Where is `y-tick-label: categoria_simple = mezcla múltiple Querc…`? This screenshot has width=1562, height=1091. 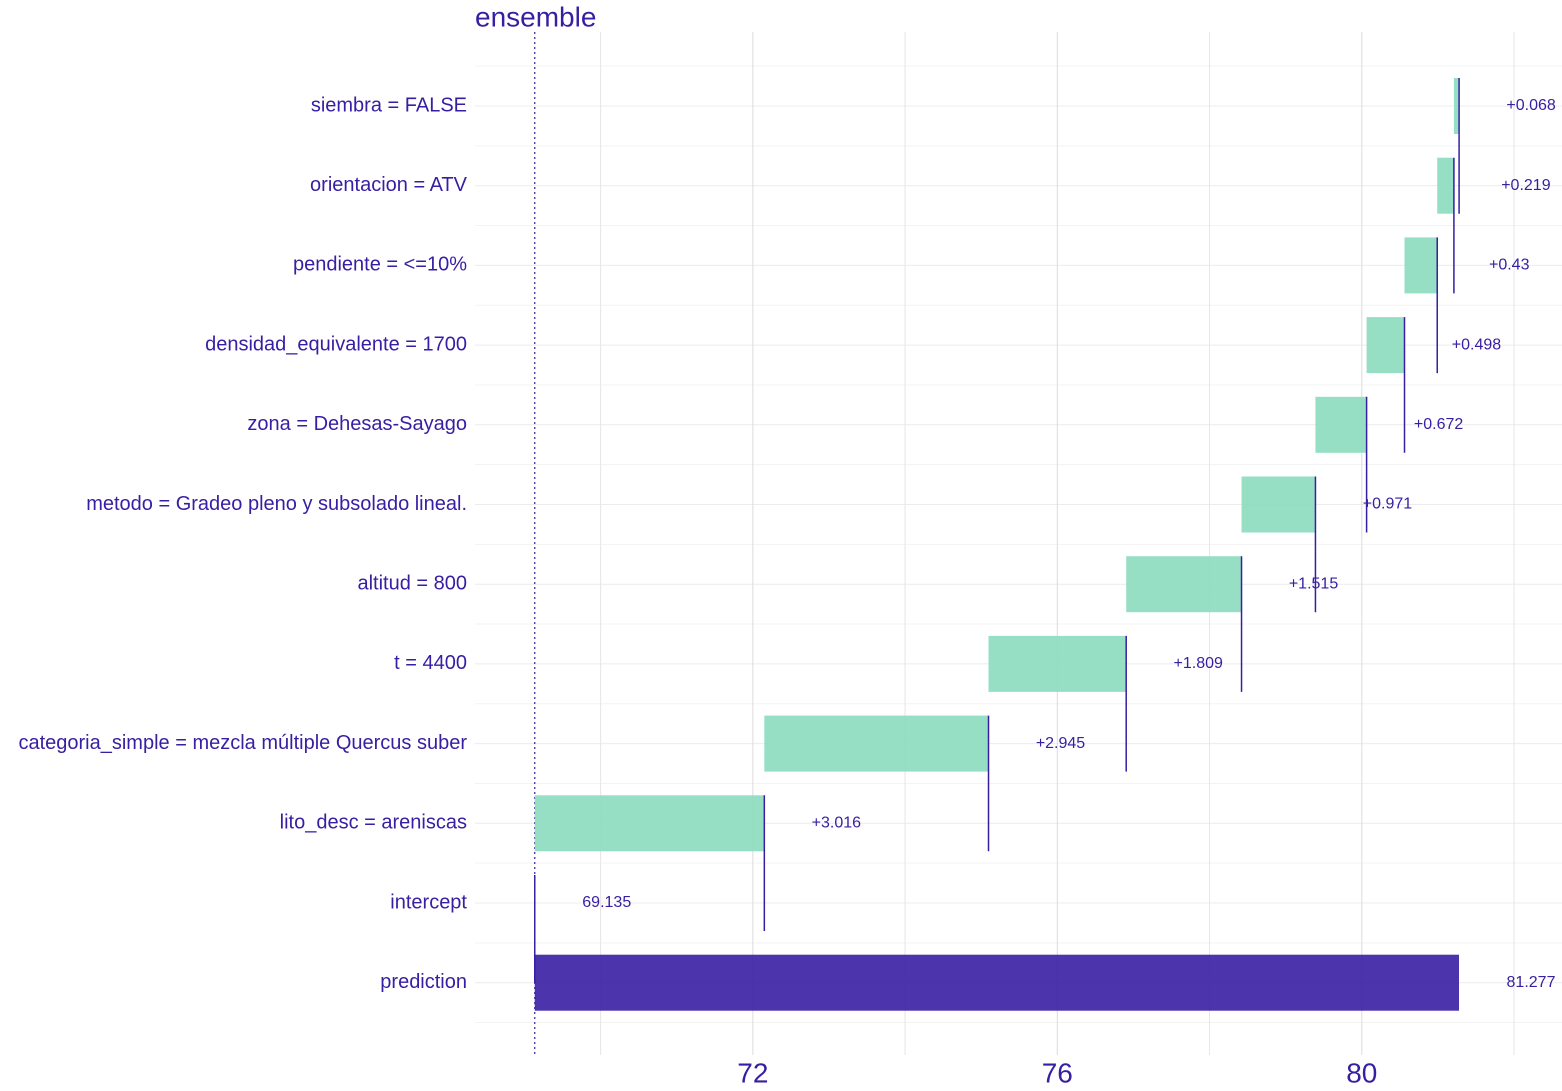 y-tick-label: categoria_simple = mezcla múltiple Querc… is located at coordinates (242, 743).